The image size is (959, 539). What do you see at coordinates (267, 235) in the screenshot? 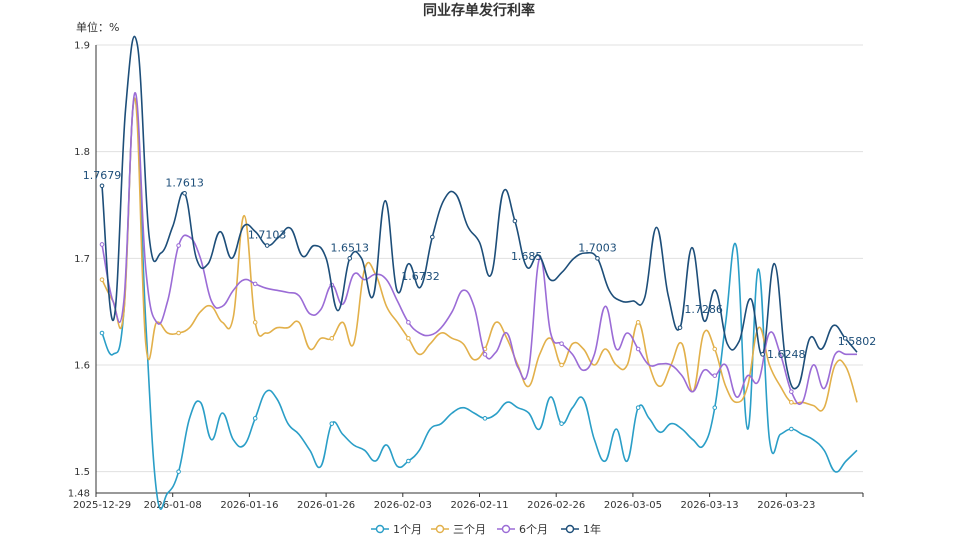
I see `data-label: 1.7103` at bounding box center [267, 235].